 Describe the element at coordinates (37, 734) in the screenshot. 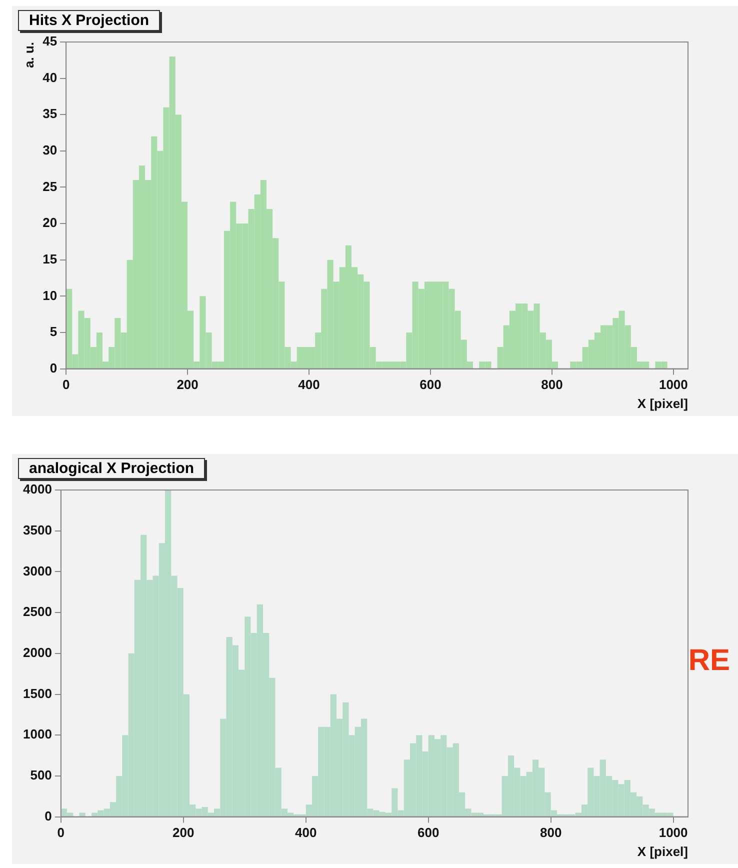

I see `y-tick-label: 1000` at that location.